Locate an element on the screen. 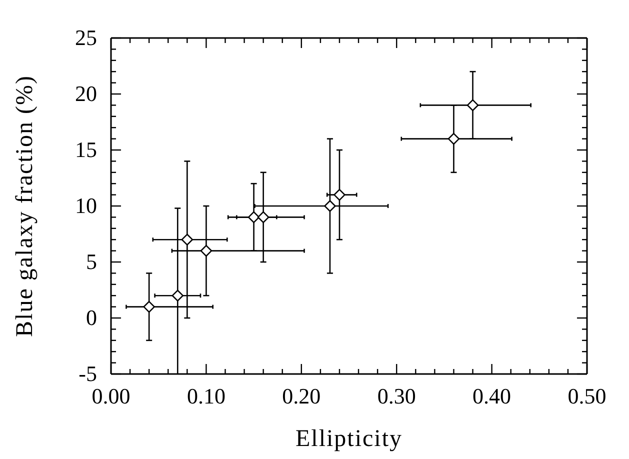 This screenshot has height=459, width=629. x-tick-label: 0.00 is located at coordinates (111, 396).